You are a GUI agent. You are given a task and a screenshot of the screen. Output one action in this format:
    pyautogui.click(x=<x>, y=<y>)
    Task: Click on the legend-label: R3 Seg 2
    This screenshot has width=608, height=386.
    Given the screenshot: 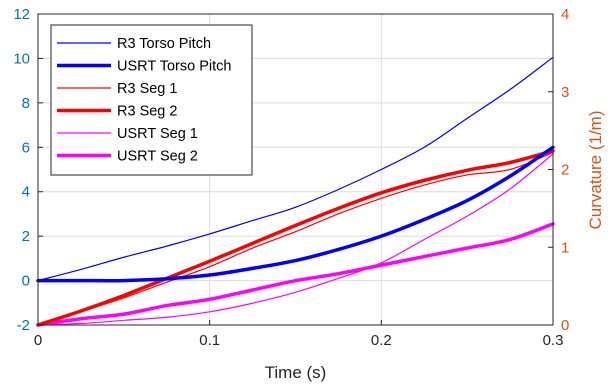 What is the action you would take?
    pyautogui.click(x=147, y=112)
    